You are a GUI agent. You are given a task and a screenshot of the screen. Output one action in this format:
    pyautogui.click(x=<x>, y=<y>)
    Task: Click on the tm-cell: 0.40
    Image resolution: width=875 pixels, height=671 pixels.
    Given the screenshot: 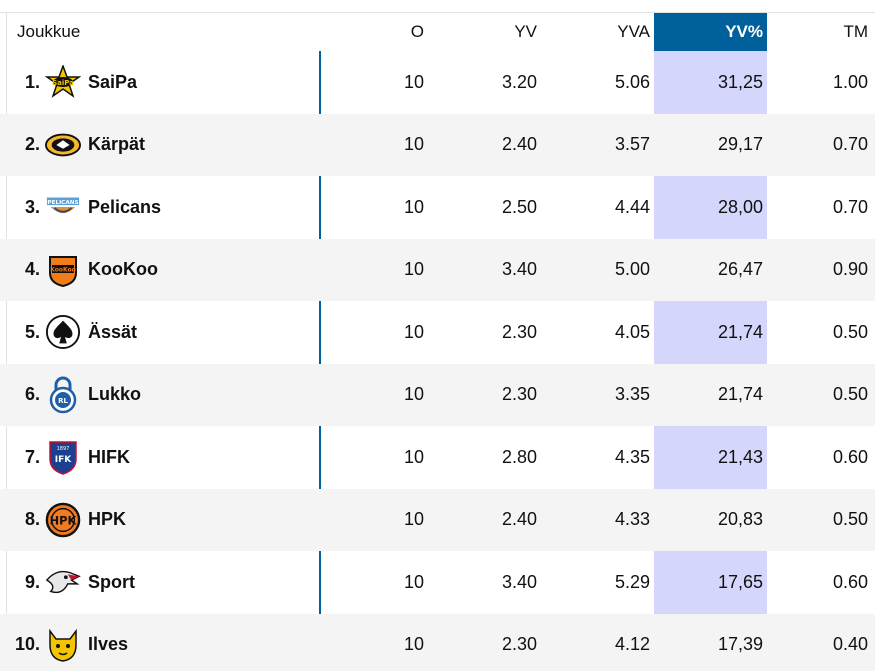 What is the action you would take?
    pyautogui.click(x=850, y=644)
    